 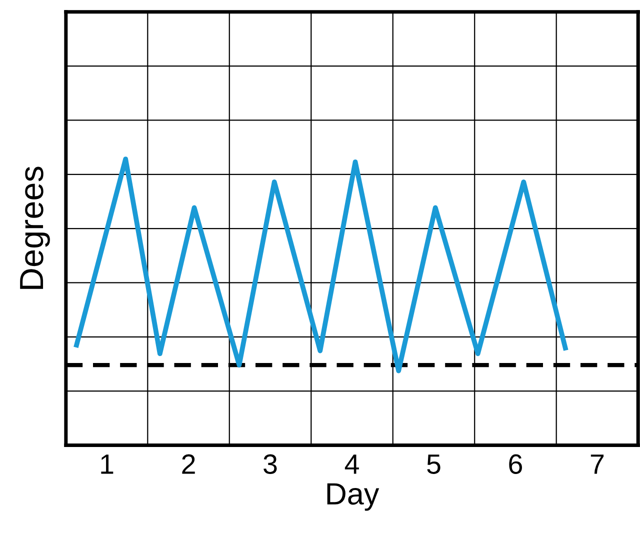 What do you see at coordinates (351, 464) in the screenshot?
I see `x-tick-label: 4` at bounding box center [351, 464].